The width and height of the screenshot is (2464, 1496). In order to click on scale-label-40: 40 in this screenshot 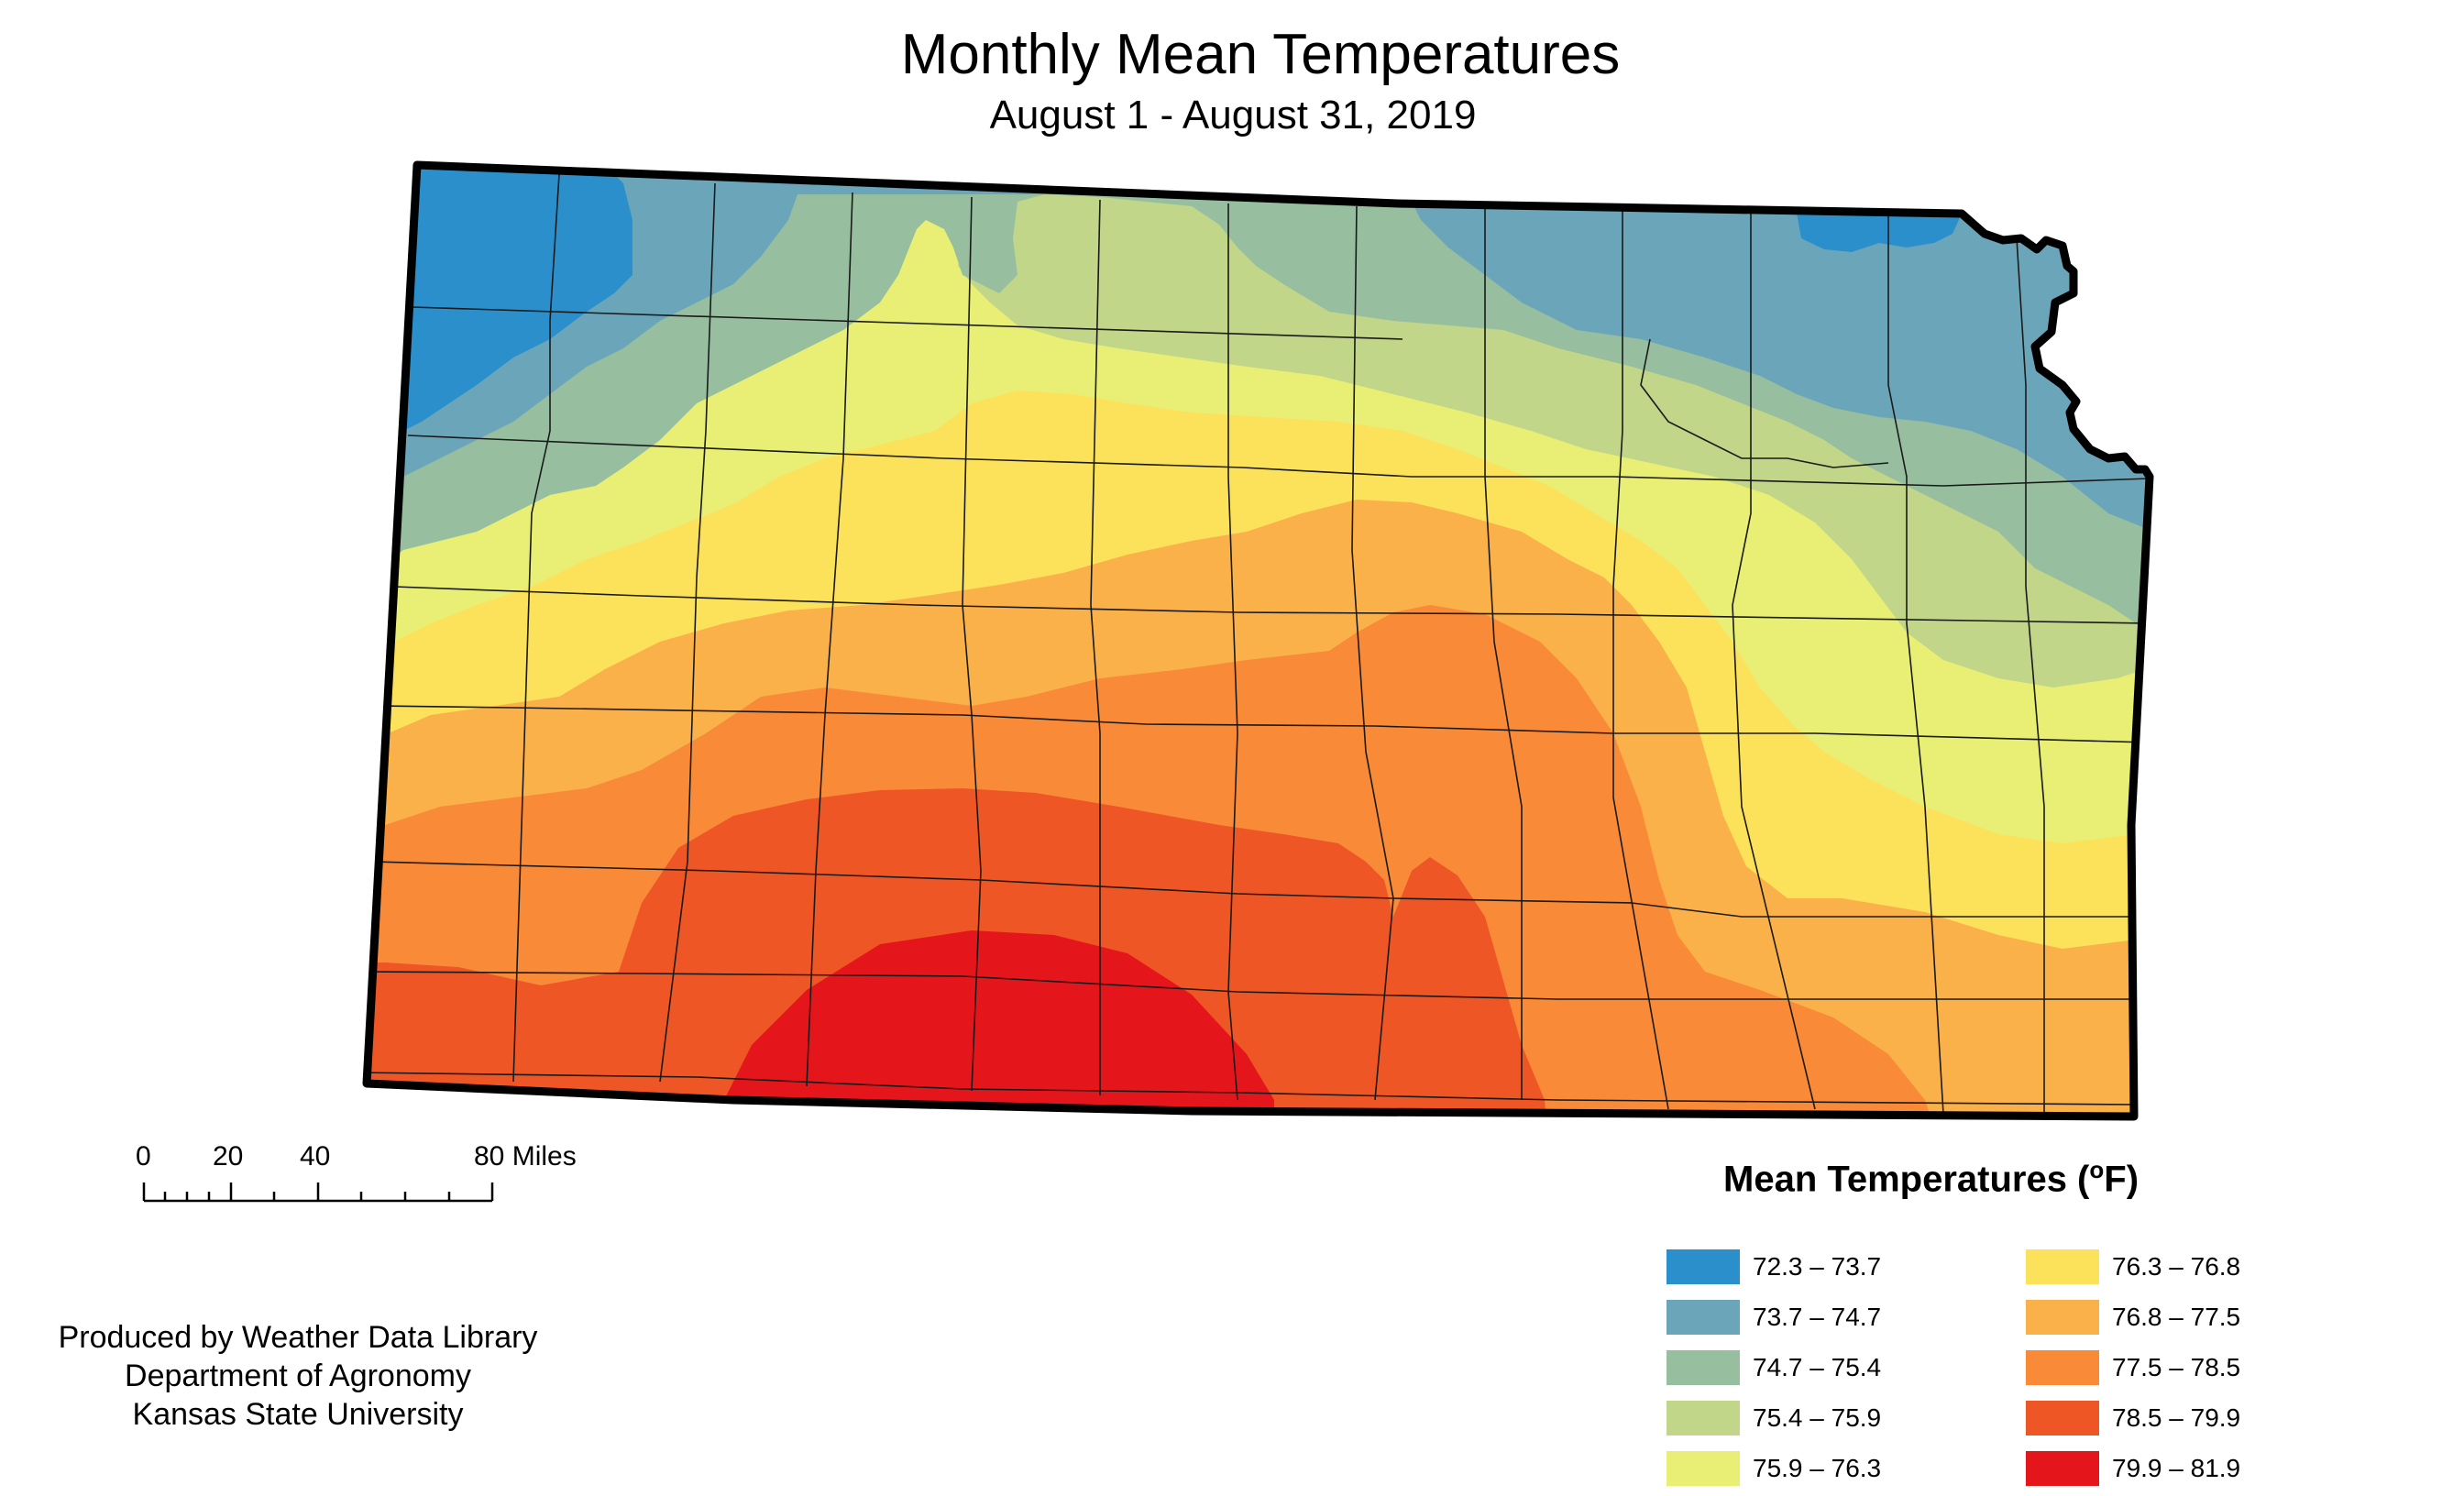, I will do `click(315, 1156)`.